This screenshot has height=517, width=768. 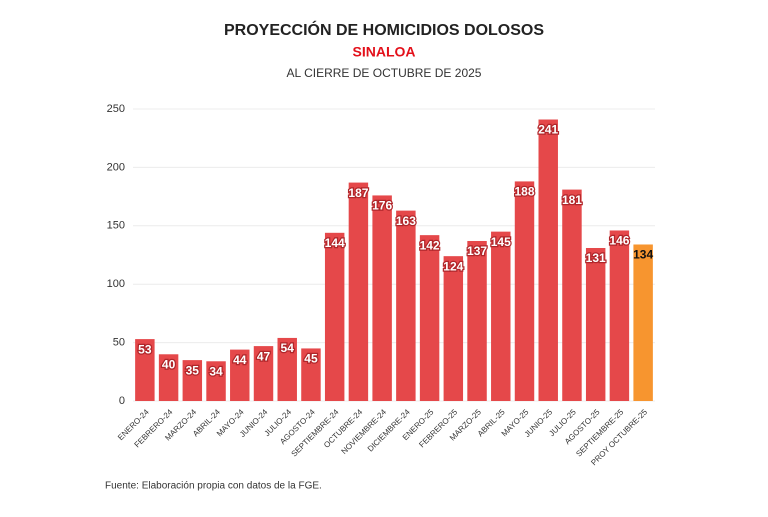 I want to click on data-label: 146, so click(x=619, y=241).